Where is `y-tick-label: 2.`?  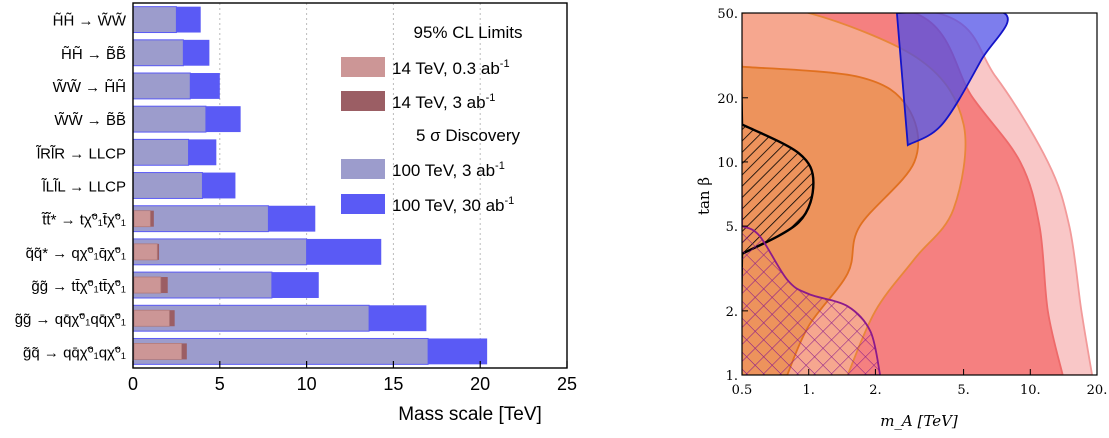 y-tick-label: 2. is located at coordinates (732, 312).